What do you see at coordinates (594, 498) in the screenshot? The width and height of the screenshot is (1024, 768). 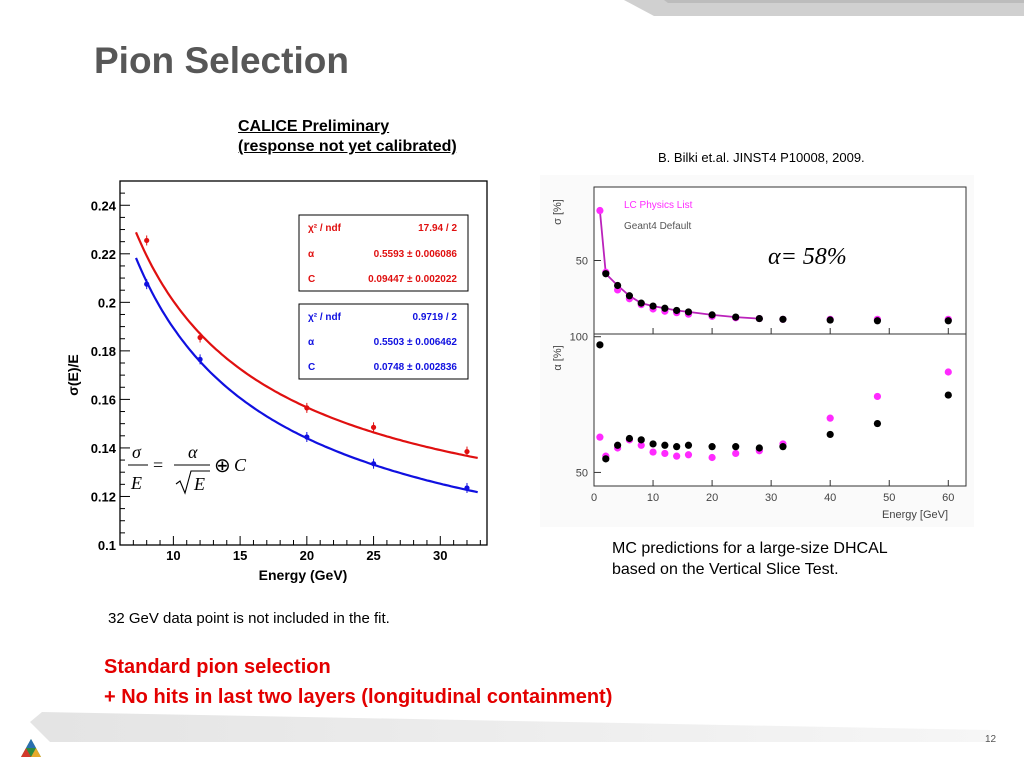 I see `mc-x-tick-label: 0` at bounding box center [594, 498].